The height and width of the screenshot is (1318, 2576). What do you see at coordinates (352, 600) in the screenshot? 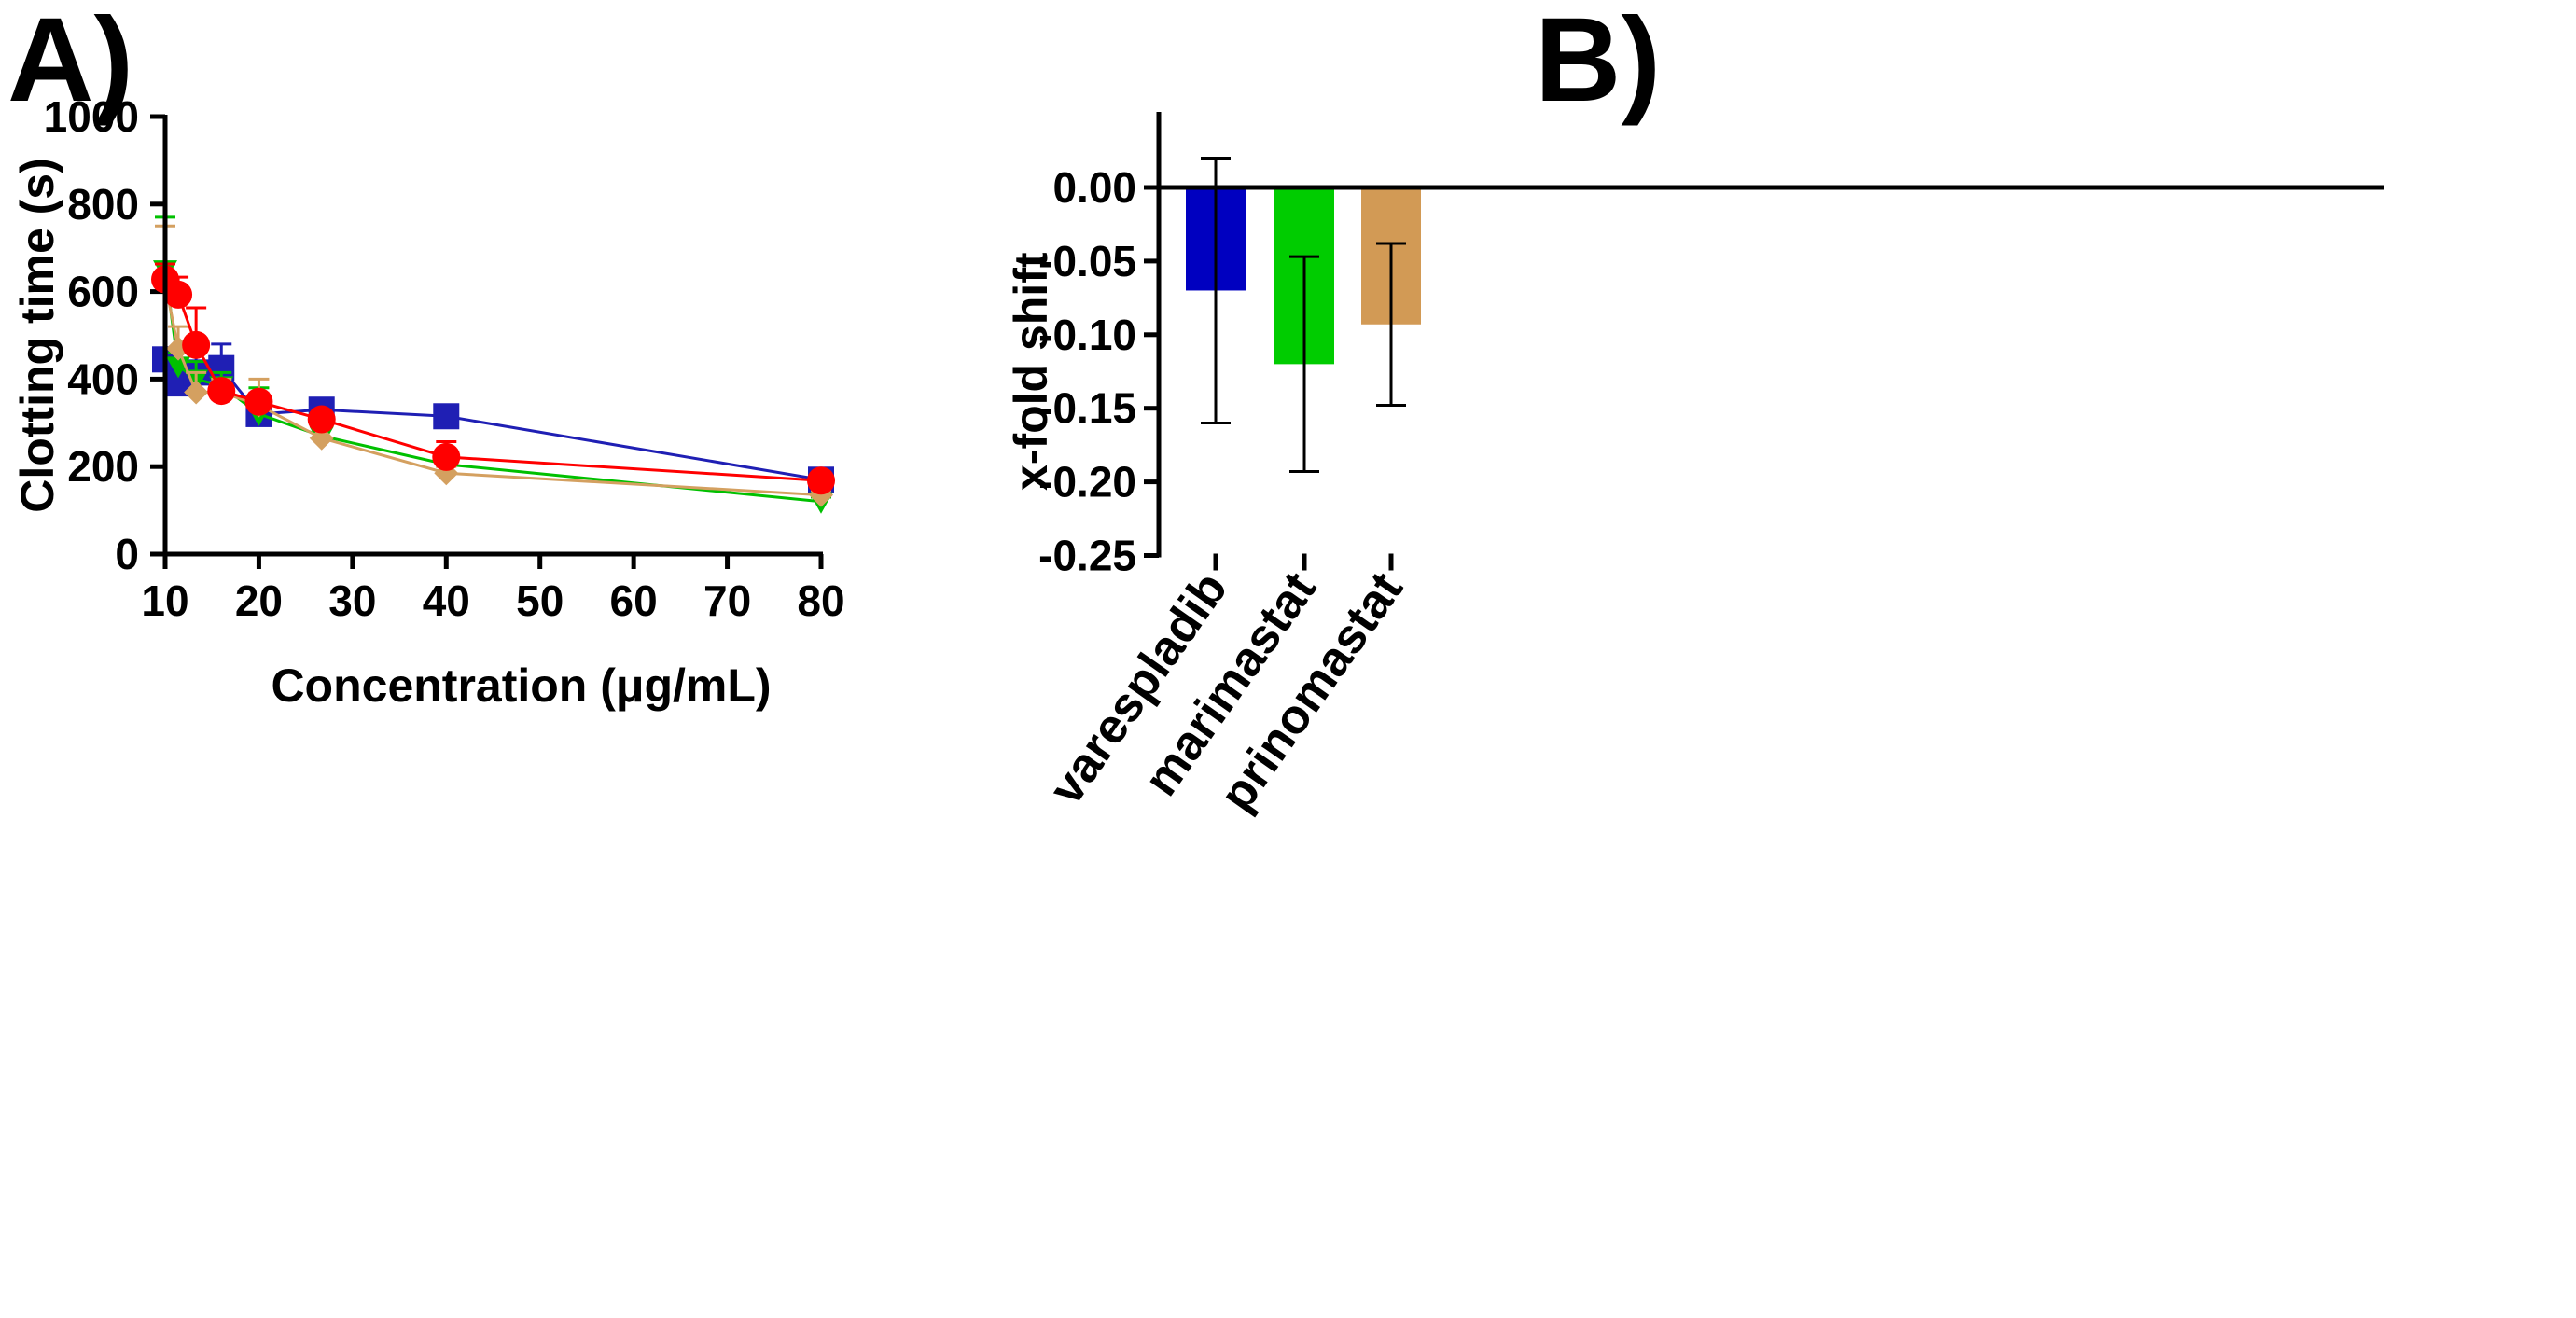
I see `x-tick-label-a: 30` at bounding box center [352, 600].